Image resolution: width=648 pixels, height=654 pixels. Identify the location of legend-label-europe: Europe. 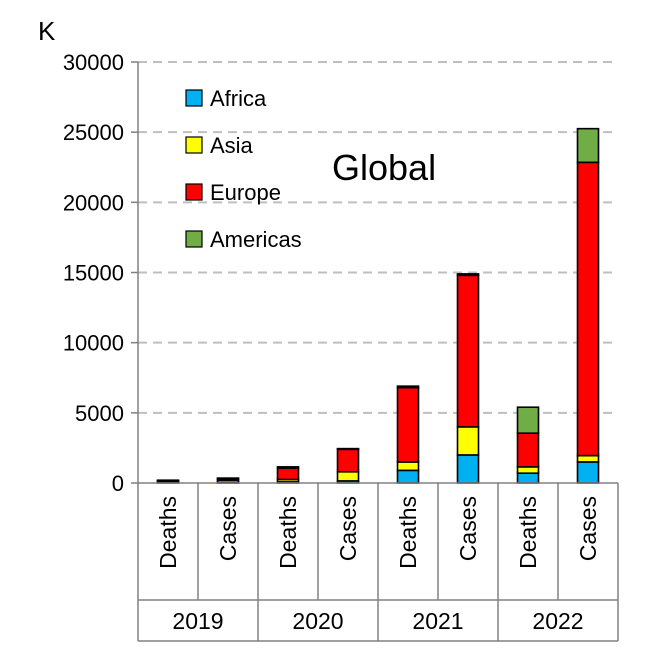
(245, 192).